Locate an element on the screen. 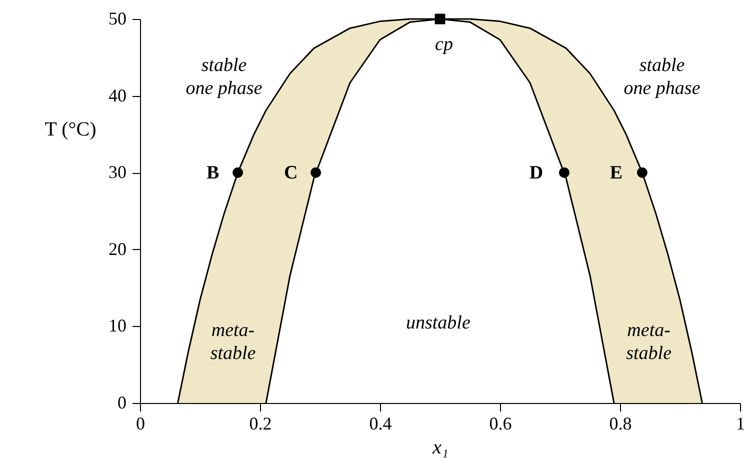 The image size is (751, 460). x-tick-label: 0.2 is located at coordinates (260, 424).